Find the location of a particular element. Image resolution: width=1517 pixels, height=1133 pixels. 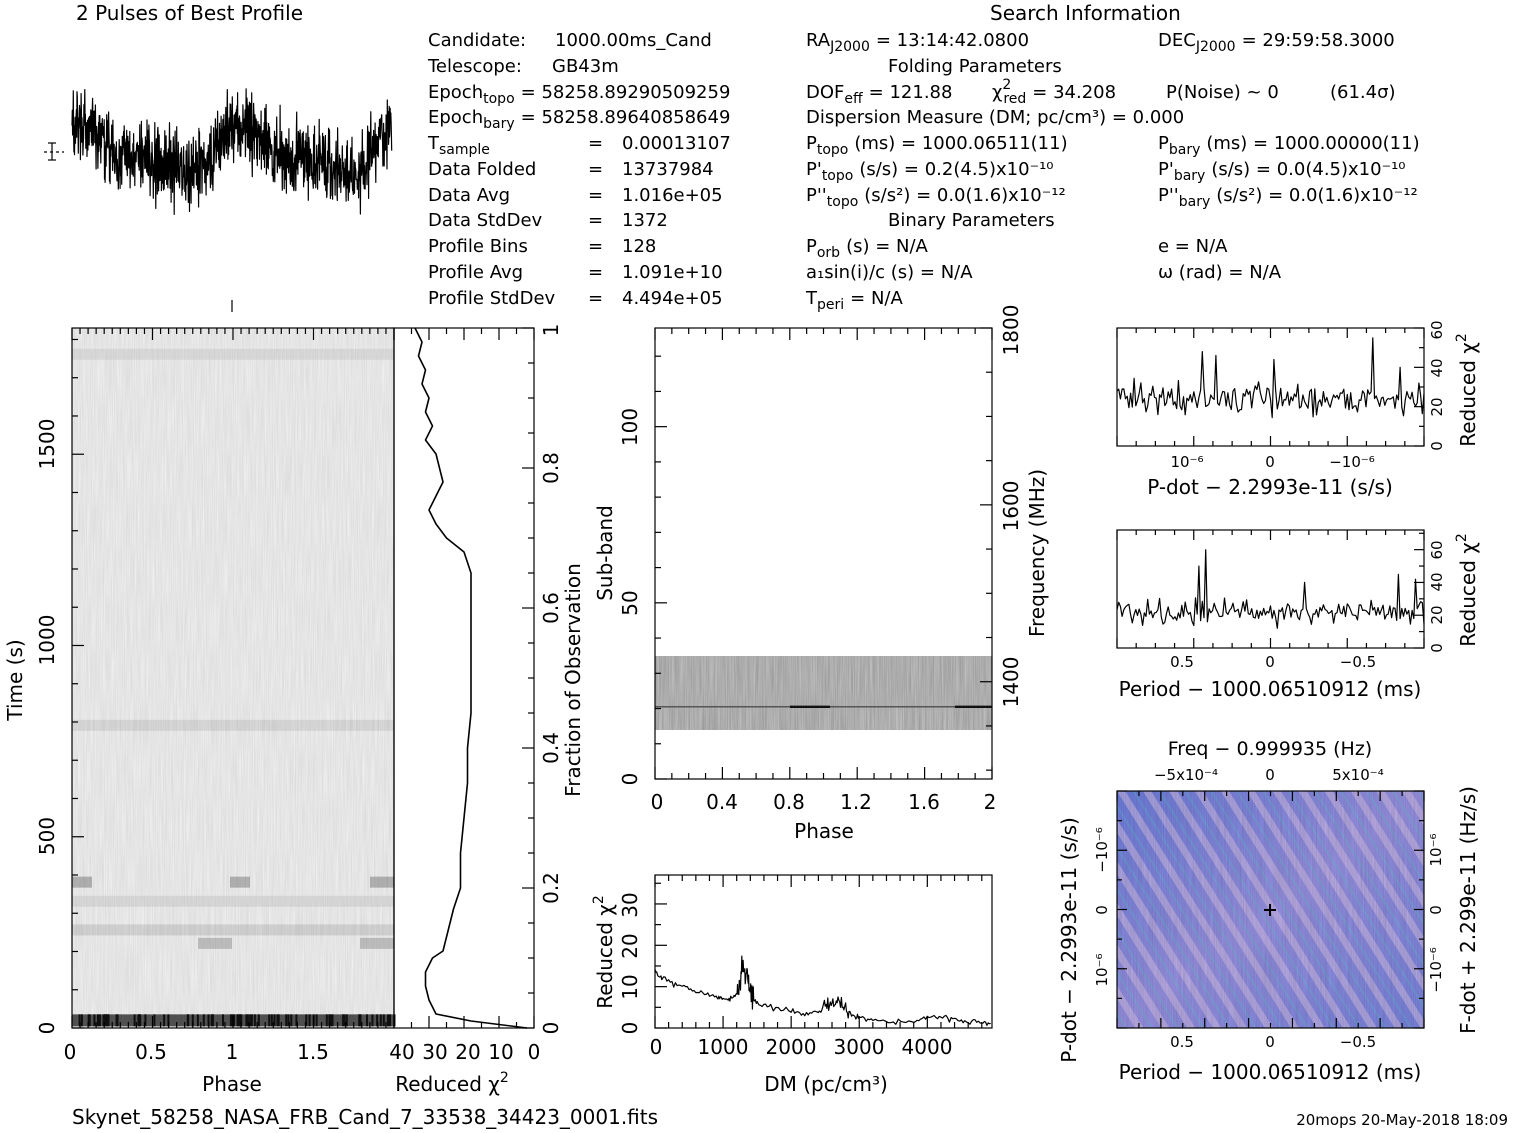

ppdot-ylabel: P-dot − 2.2993e-11 (s/s) is located at coordinates (1069, 940).